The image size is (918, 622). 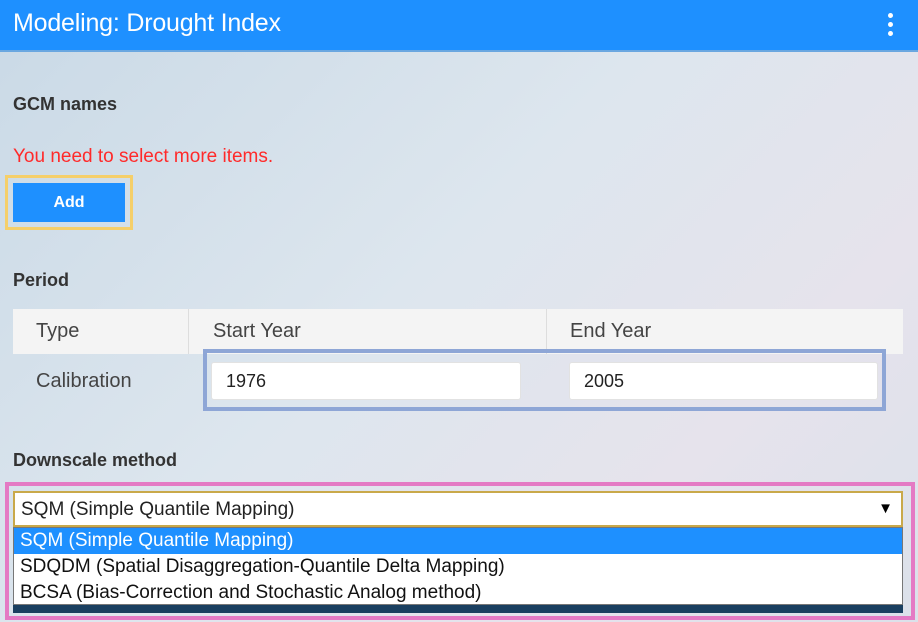 What do you see at coordinates (58, 331) in the screenshot?
I see `column-header-type: Type` at bounding box center [58, 331].